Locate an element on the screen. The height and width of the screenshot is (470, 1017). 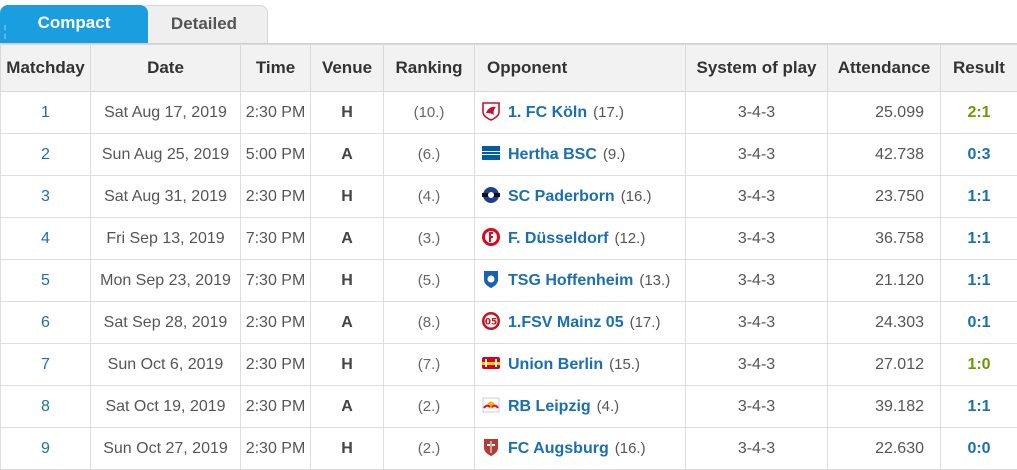
opponent-link: RB Leipzig is located at coordinates (549, 406).